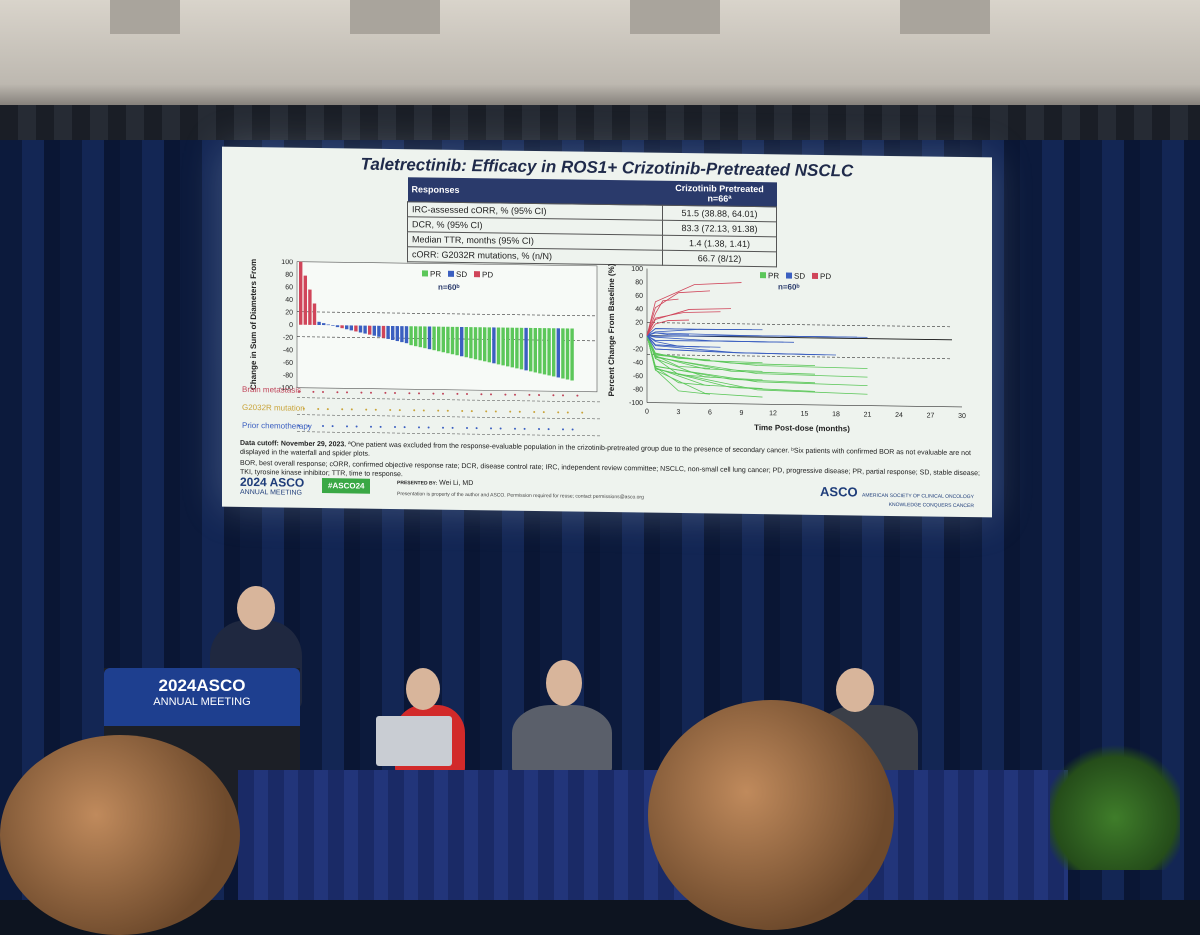 Image resolution: width=1200 pixels, height=935 pixels. I want to click on asco-meeting: ANNUAL MEETING, so click(271, 492).